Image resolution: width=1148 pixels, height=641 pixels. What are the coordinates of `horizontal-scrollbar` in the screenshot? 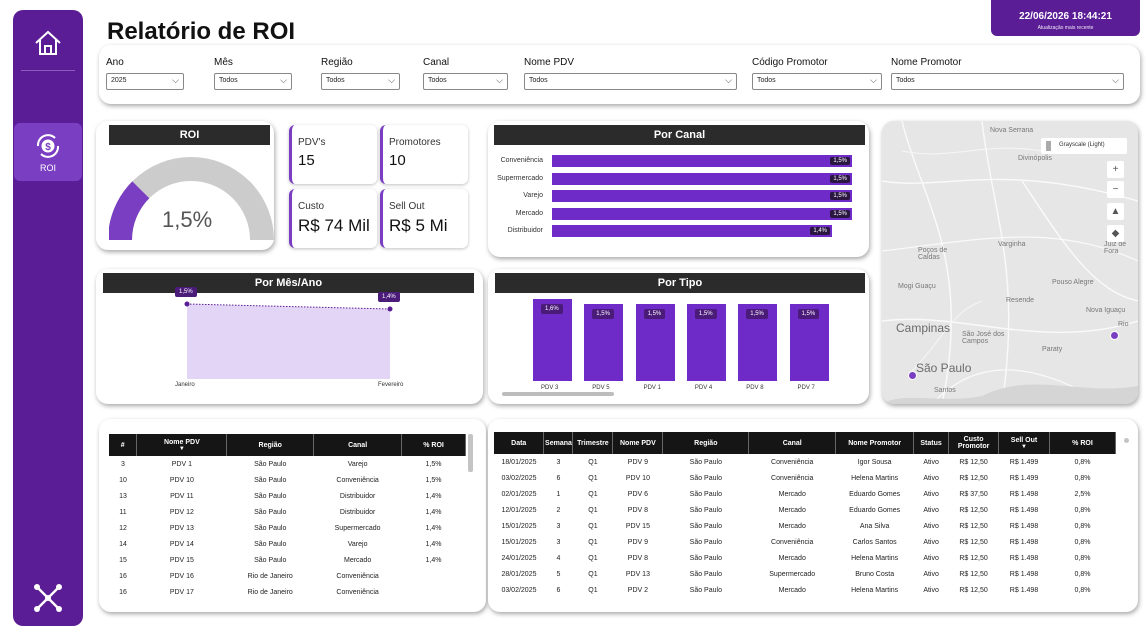 It's located at (558, 394).